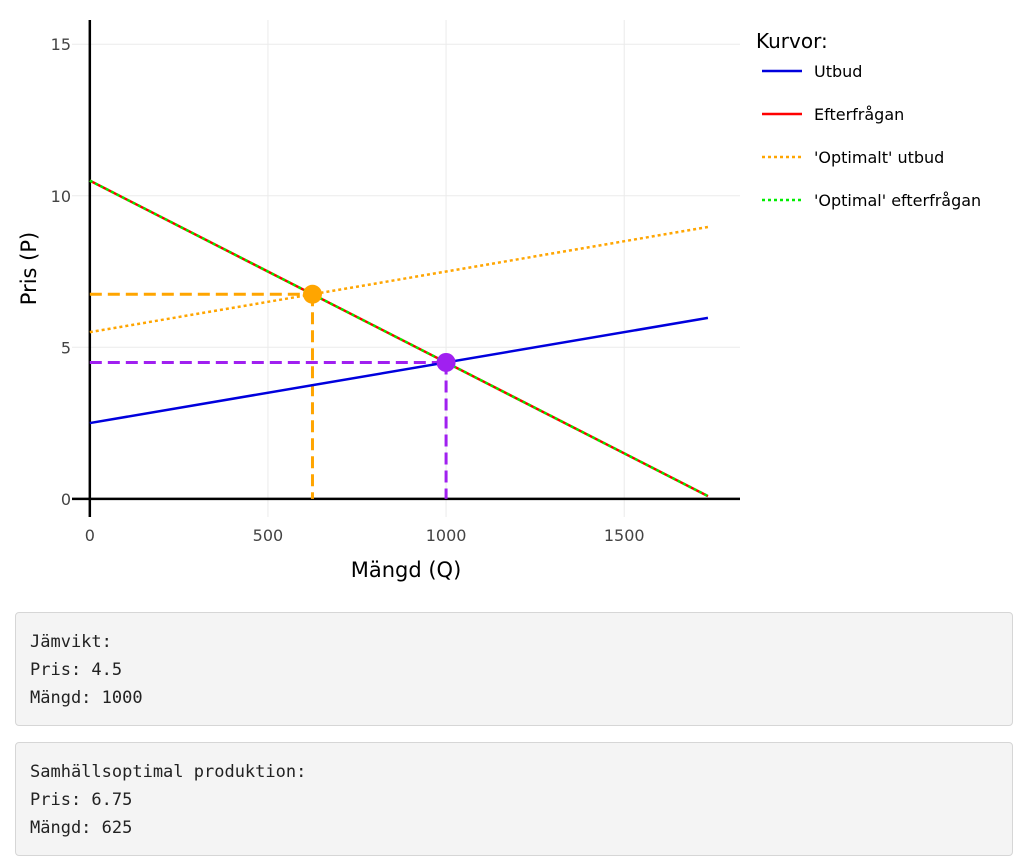 This screenshot has width=1023, height=864. Describe the element at coordinates (71, 642) in the screenshot. I see `equilibrium-heading: Jämvikt:` at that location.